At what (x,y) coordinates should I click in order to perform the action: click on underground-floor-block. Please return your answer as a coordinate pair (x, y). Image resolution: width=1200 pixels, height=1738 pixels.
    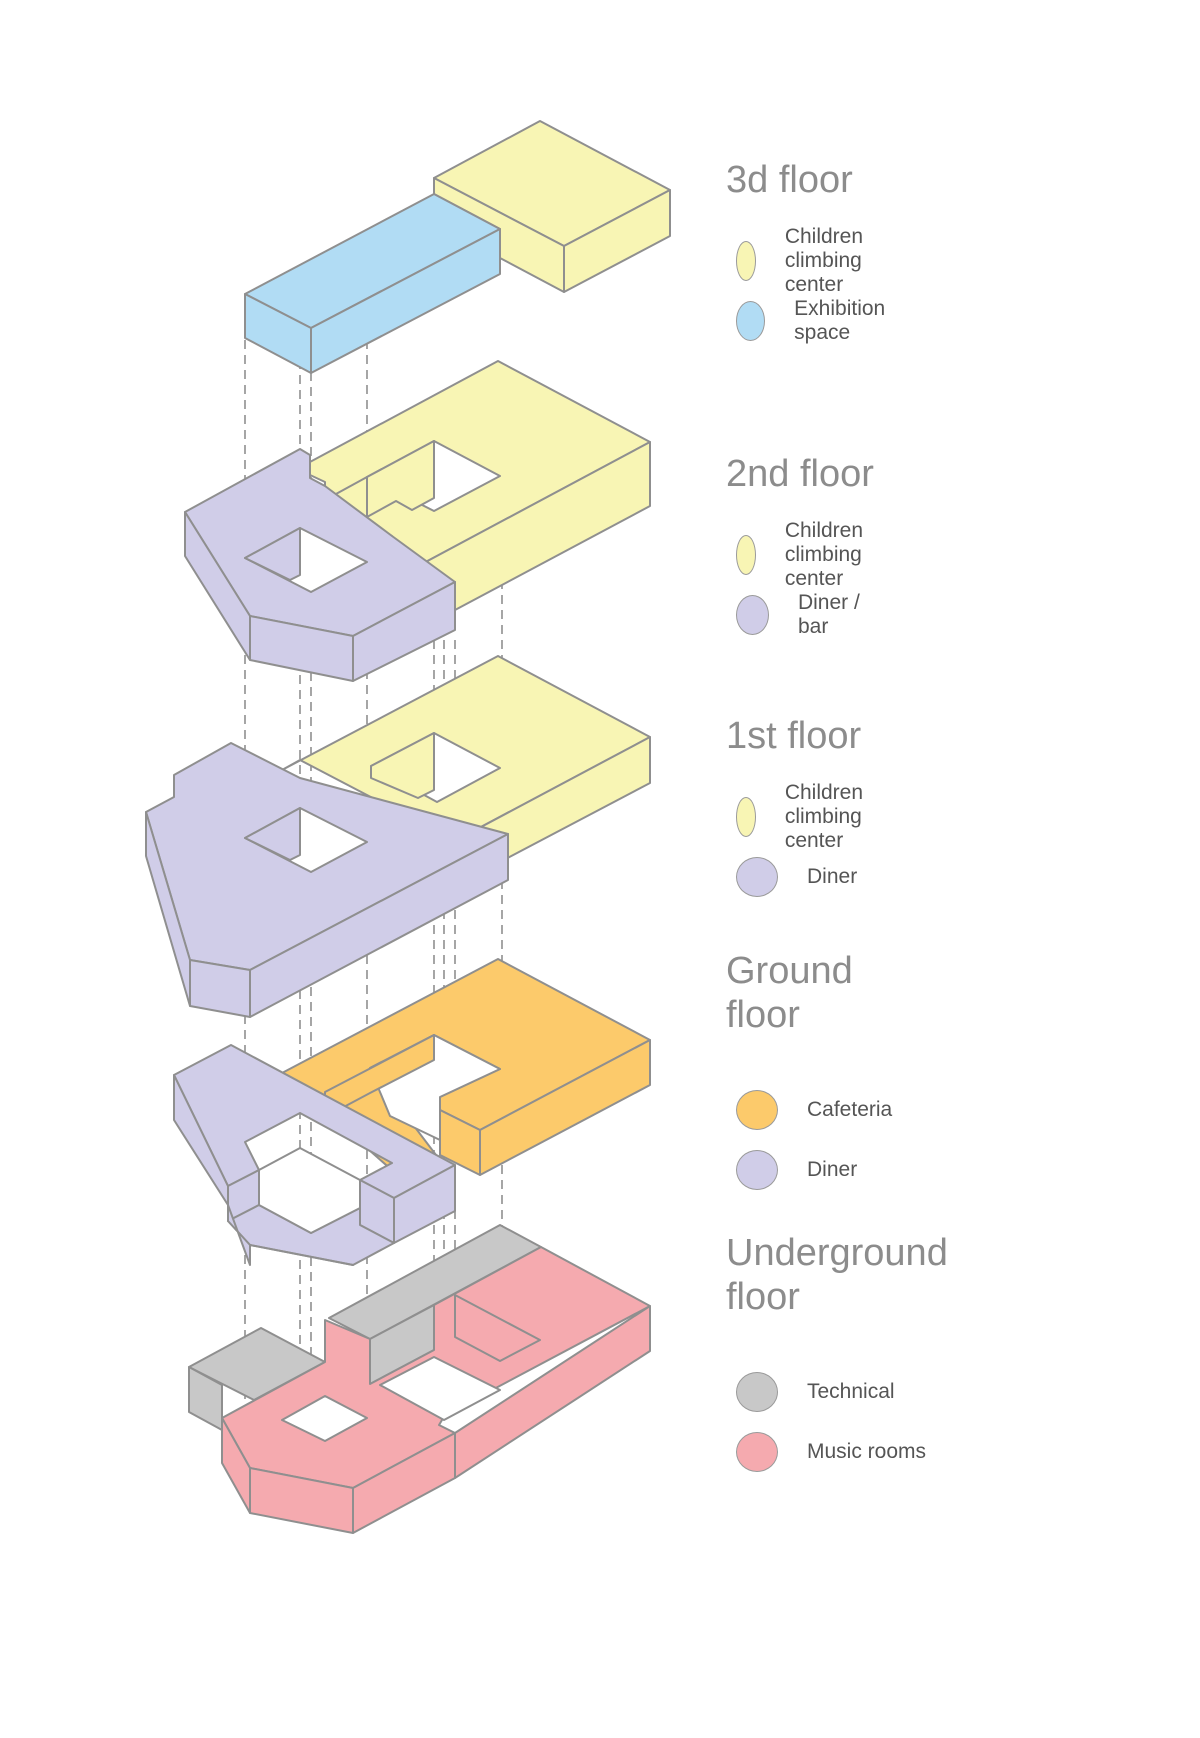
    Looking at the image, I should click on (419, 1379).